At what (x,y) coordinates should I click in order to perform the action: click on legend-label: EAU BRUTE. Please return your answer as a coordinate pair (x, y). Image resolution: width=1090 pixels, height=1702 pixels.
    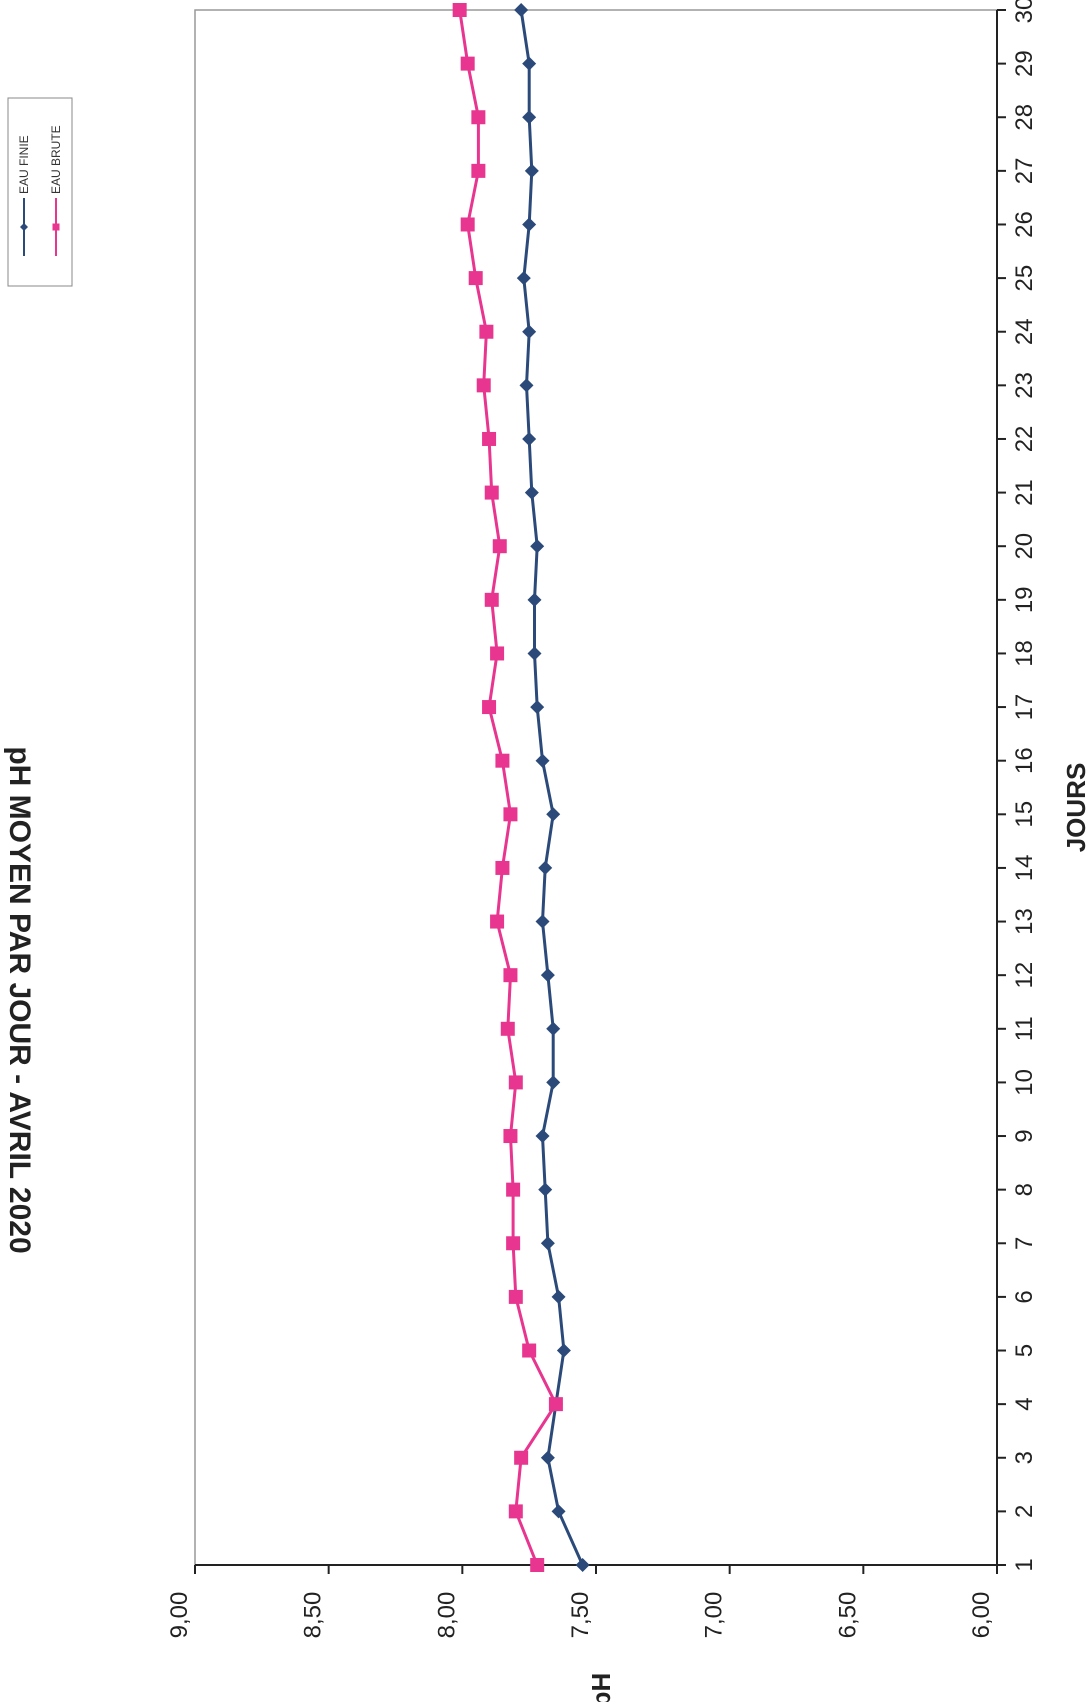
    Looking at the image, I should click on (56, 159).